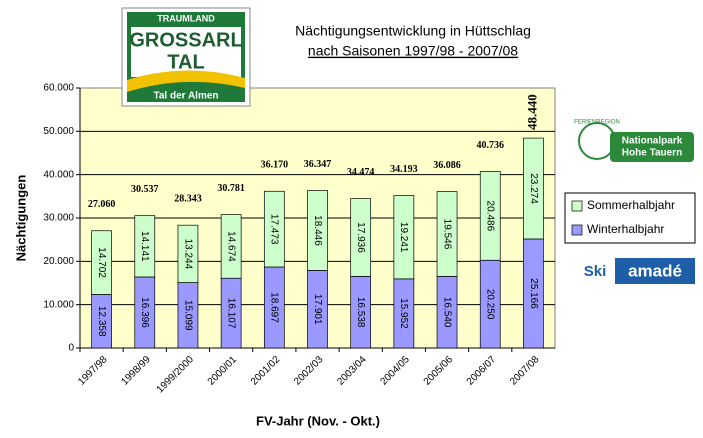  What do you see at coordinates (630, 218) in the screenshot?
I see `legend` at bounding box center [630, 218].